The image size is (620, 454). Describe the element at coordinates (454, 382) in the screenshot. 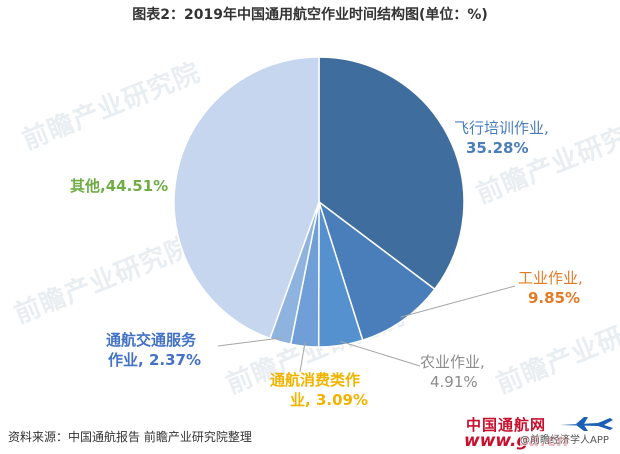

I see `slice-value: 4.91%` at that location.